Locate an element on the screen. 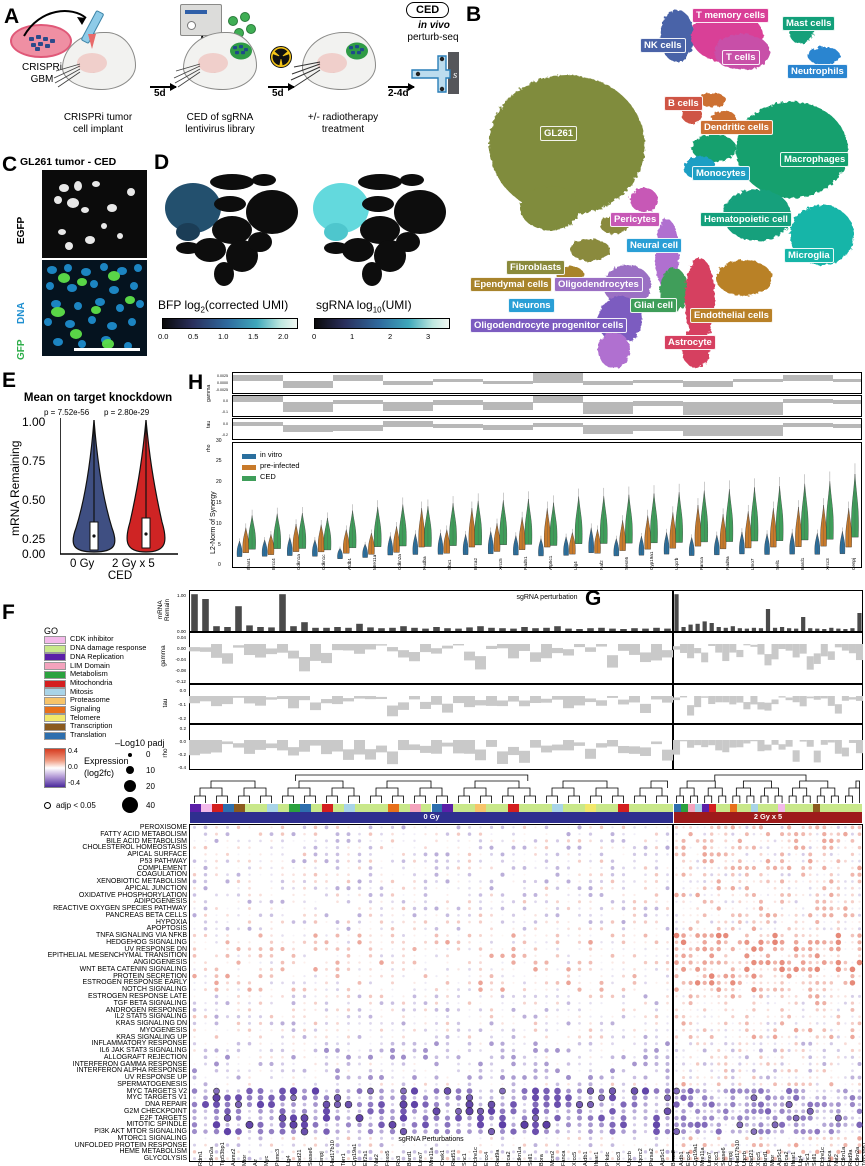  g-gene-label-18: Shc1 is located at coordinates (808, 1159).